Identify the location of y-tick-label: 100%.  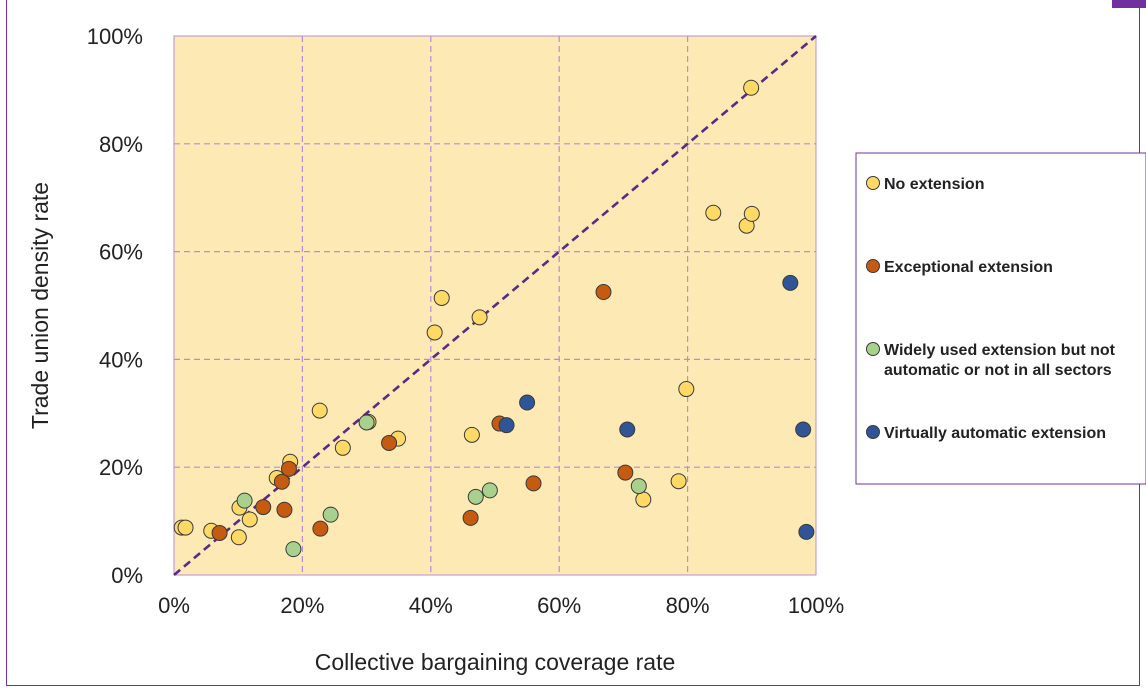
(115, 36).